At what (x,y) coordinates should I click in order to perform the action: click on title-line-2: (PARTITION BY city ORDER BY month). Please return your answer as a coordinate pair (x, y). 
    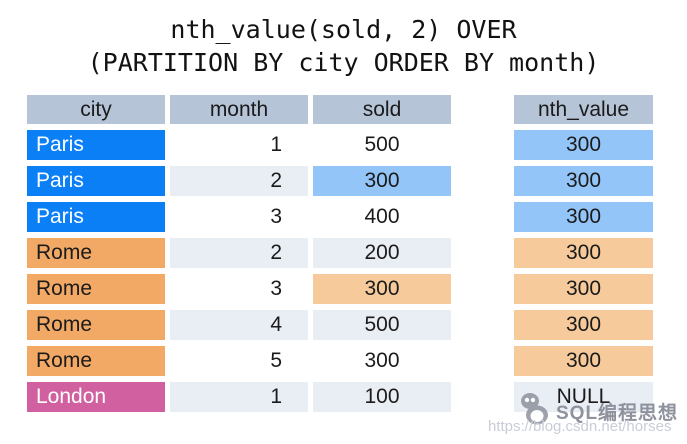
    Looking at the image, I should click on (343, 62).